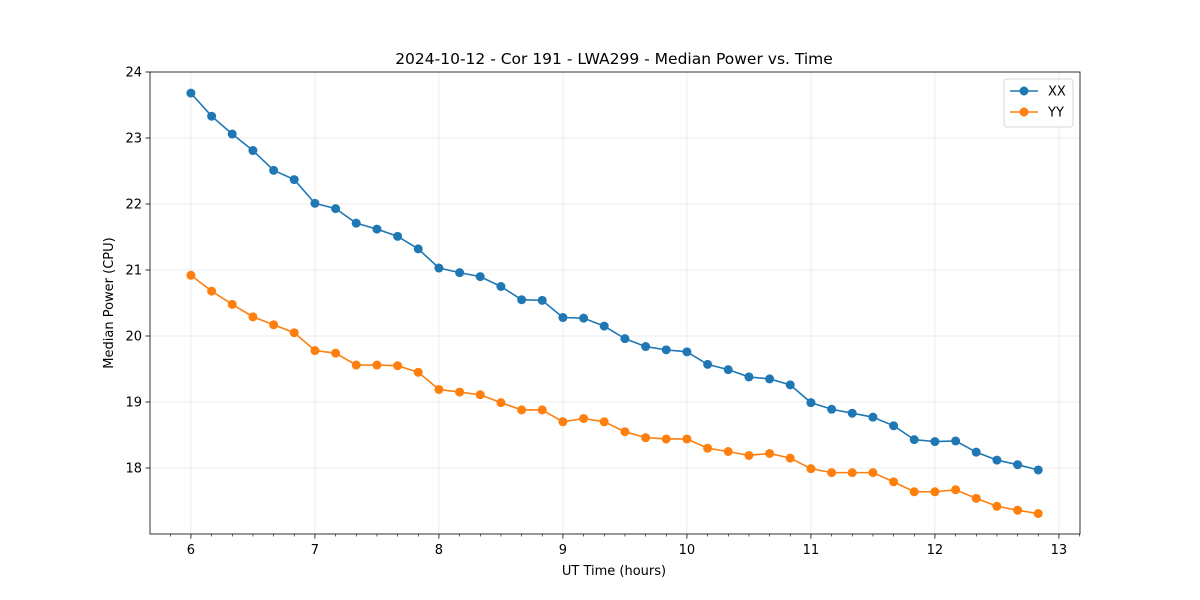  I want to click on y-tick-label: 23, so click(133, 139).